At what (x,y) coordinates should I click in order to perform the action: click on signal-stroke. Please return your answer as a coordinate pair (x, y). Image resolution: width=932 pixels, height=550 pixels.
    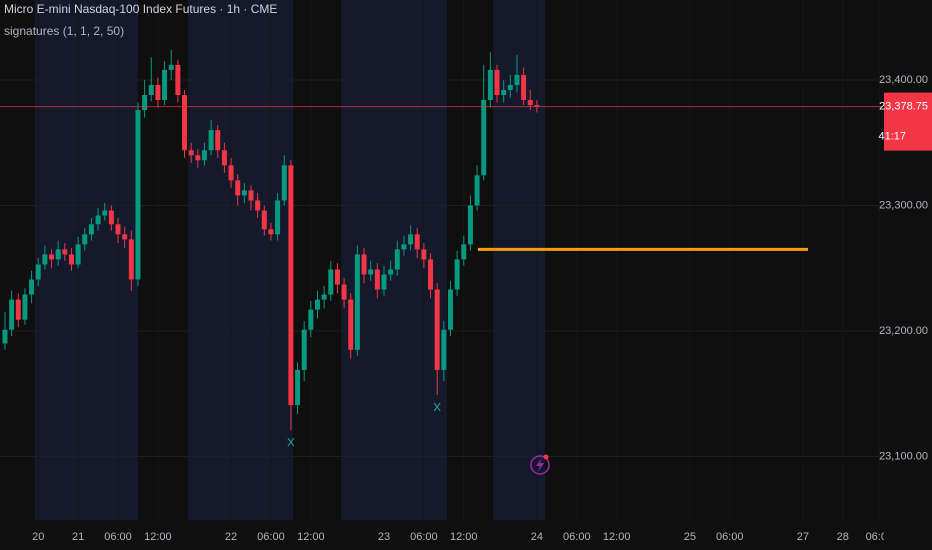
    Looking at the image, I should click on (291, 442).